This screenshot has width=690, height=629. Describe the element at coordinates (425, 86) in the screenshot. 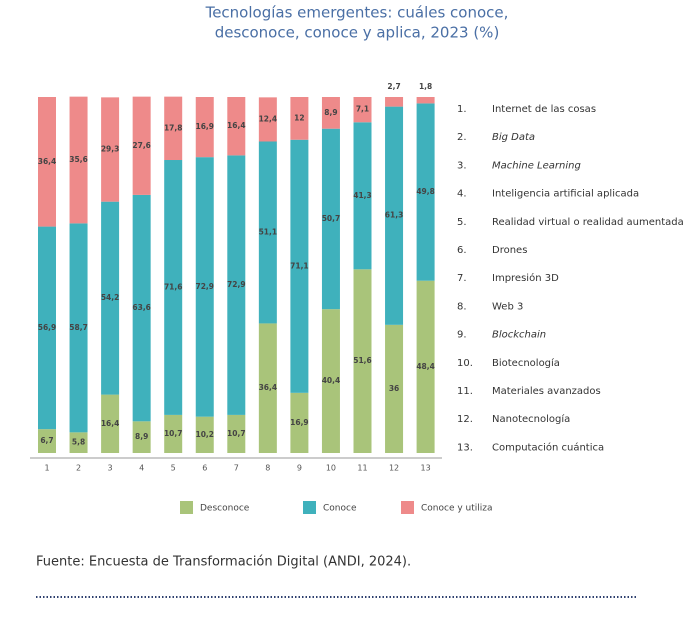

I see `value-label: 1,8` at that location.